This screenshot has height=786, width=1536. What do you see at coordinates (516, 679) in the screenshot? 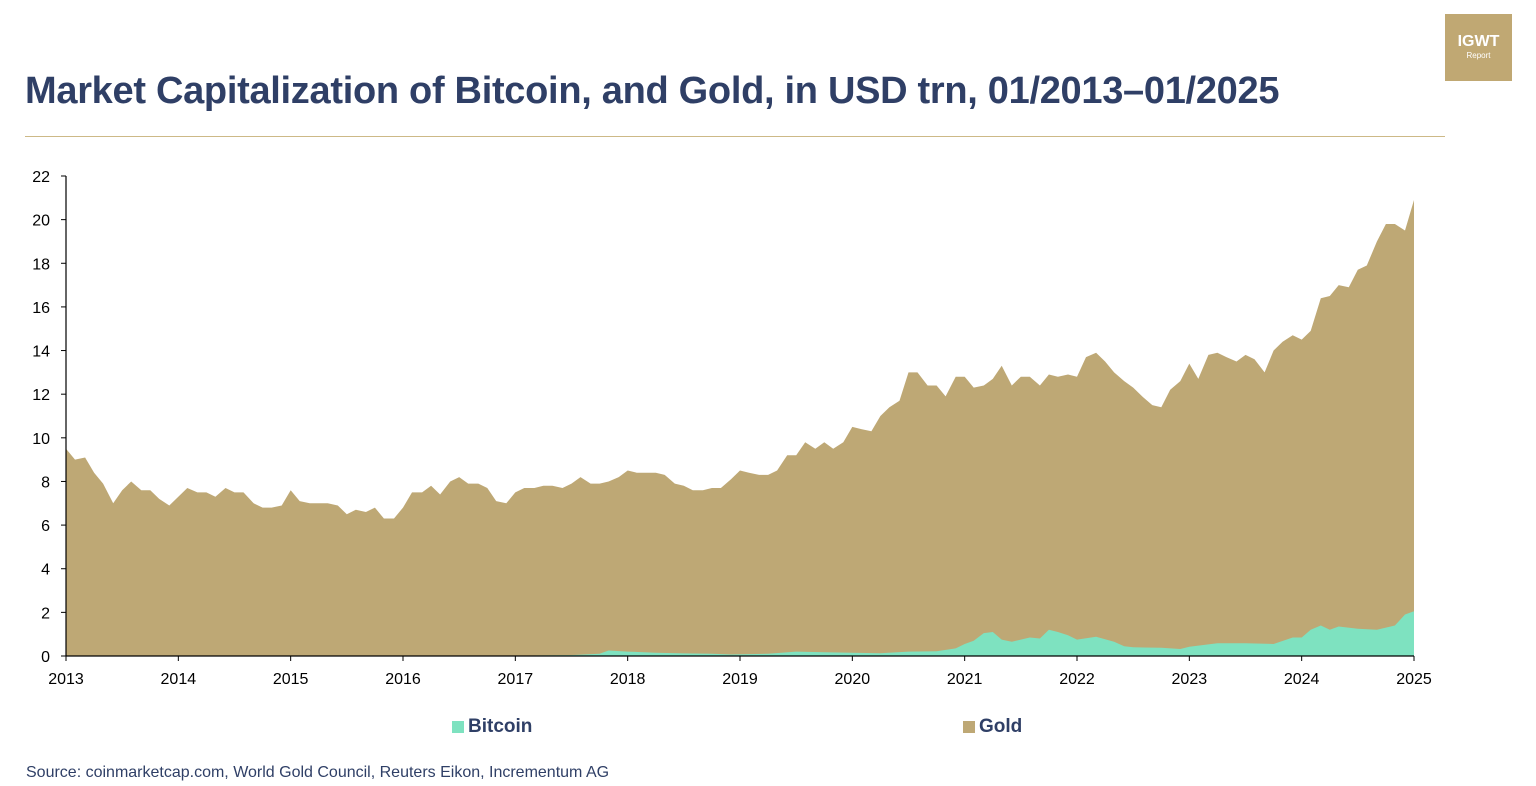
I see `x-tick-label: 2017` at bounding box center [516, 679].